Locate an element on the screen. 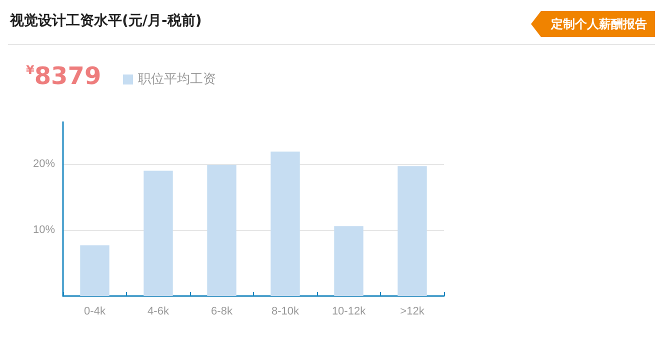 Image resolution: width=663 pixels, height=340 pixels. y-tick-label: 20% is located at coordinates (44, 164).